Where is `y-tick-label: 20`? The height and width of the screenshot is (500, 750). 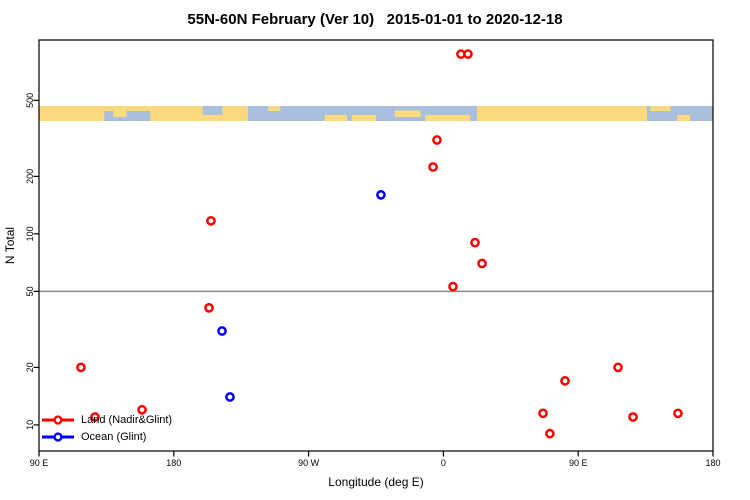 y-tick-label: 20 is located at coordinates (30, 367).